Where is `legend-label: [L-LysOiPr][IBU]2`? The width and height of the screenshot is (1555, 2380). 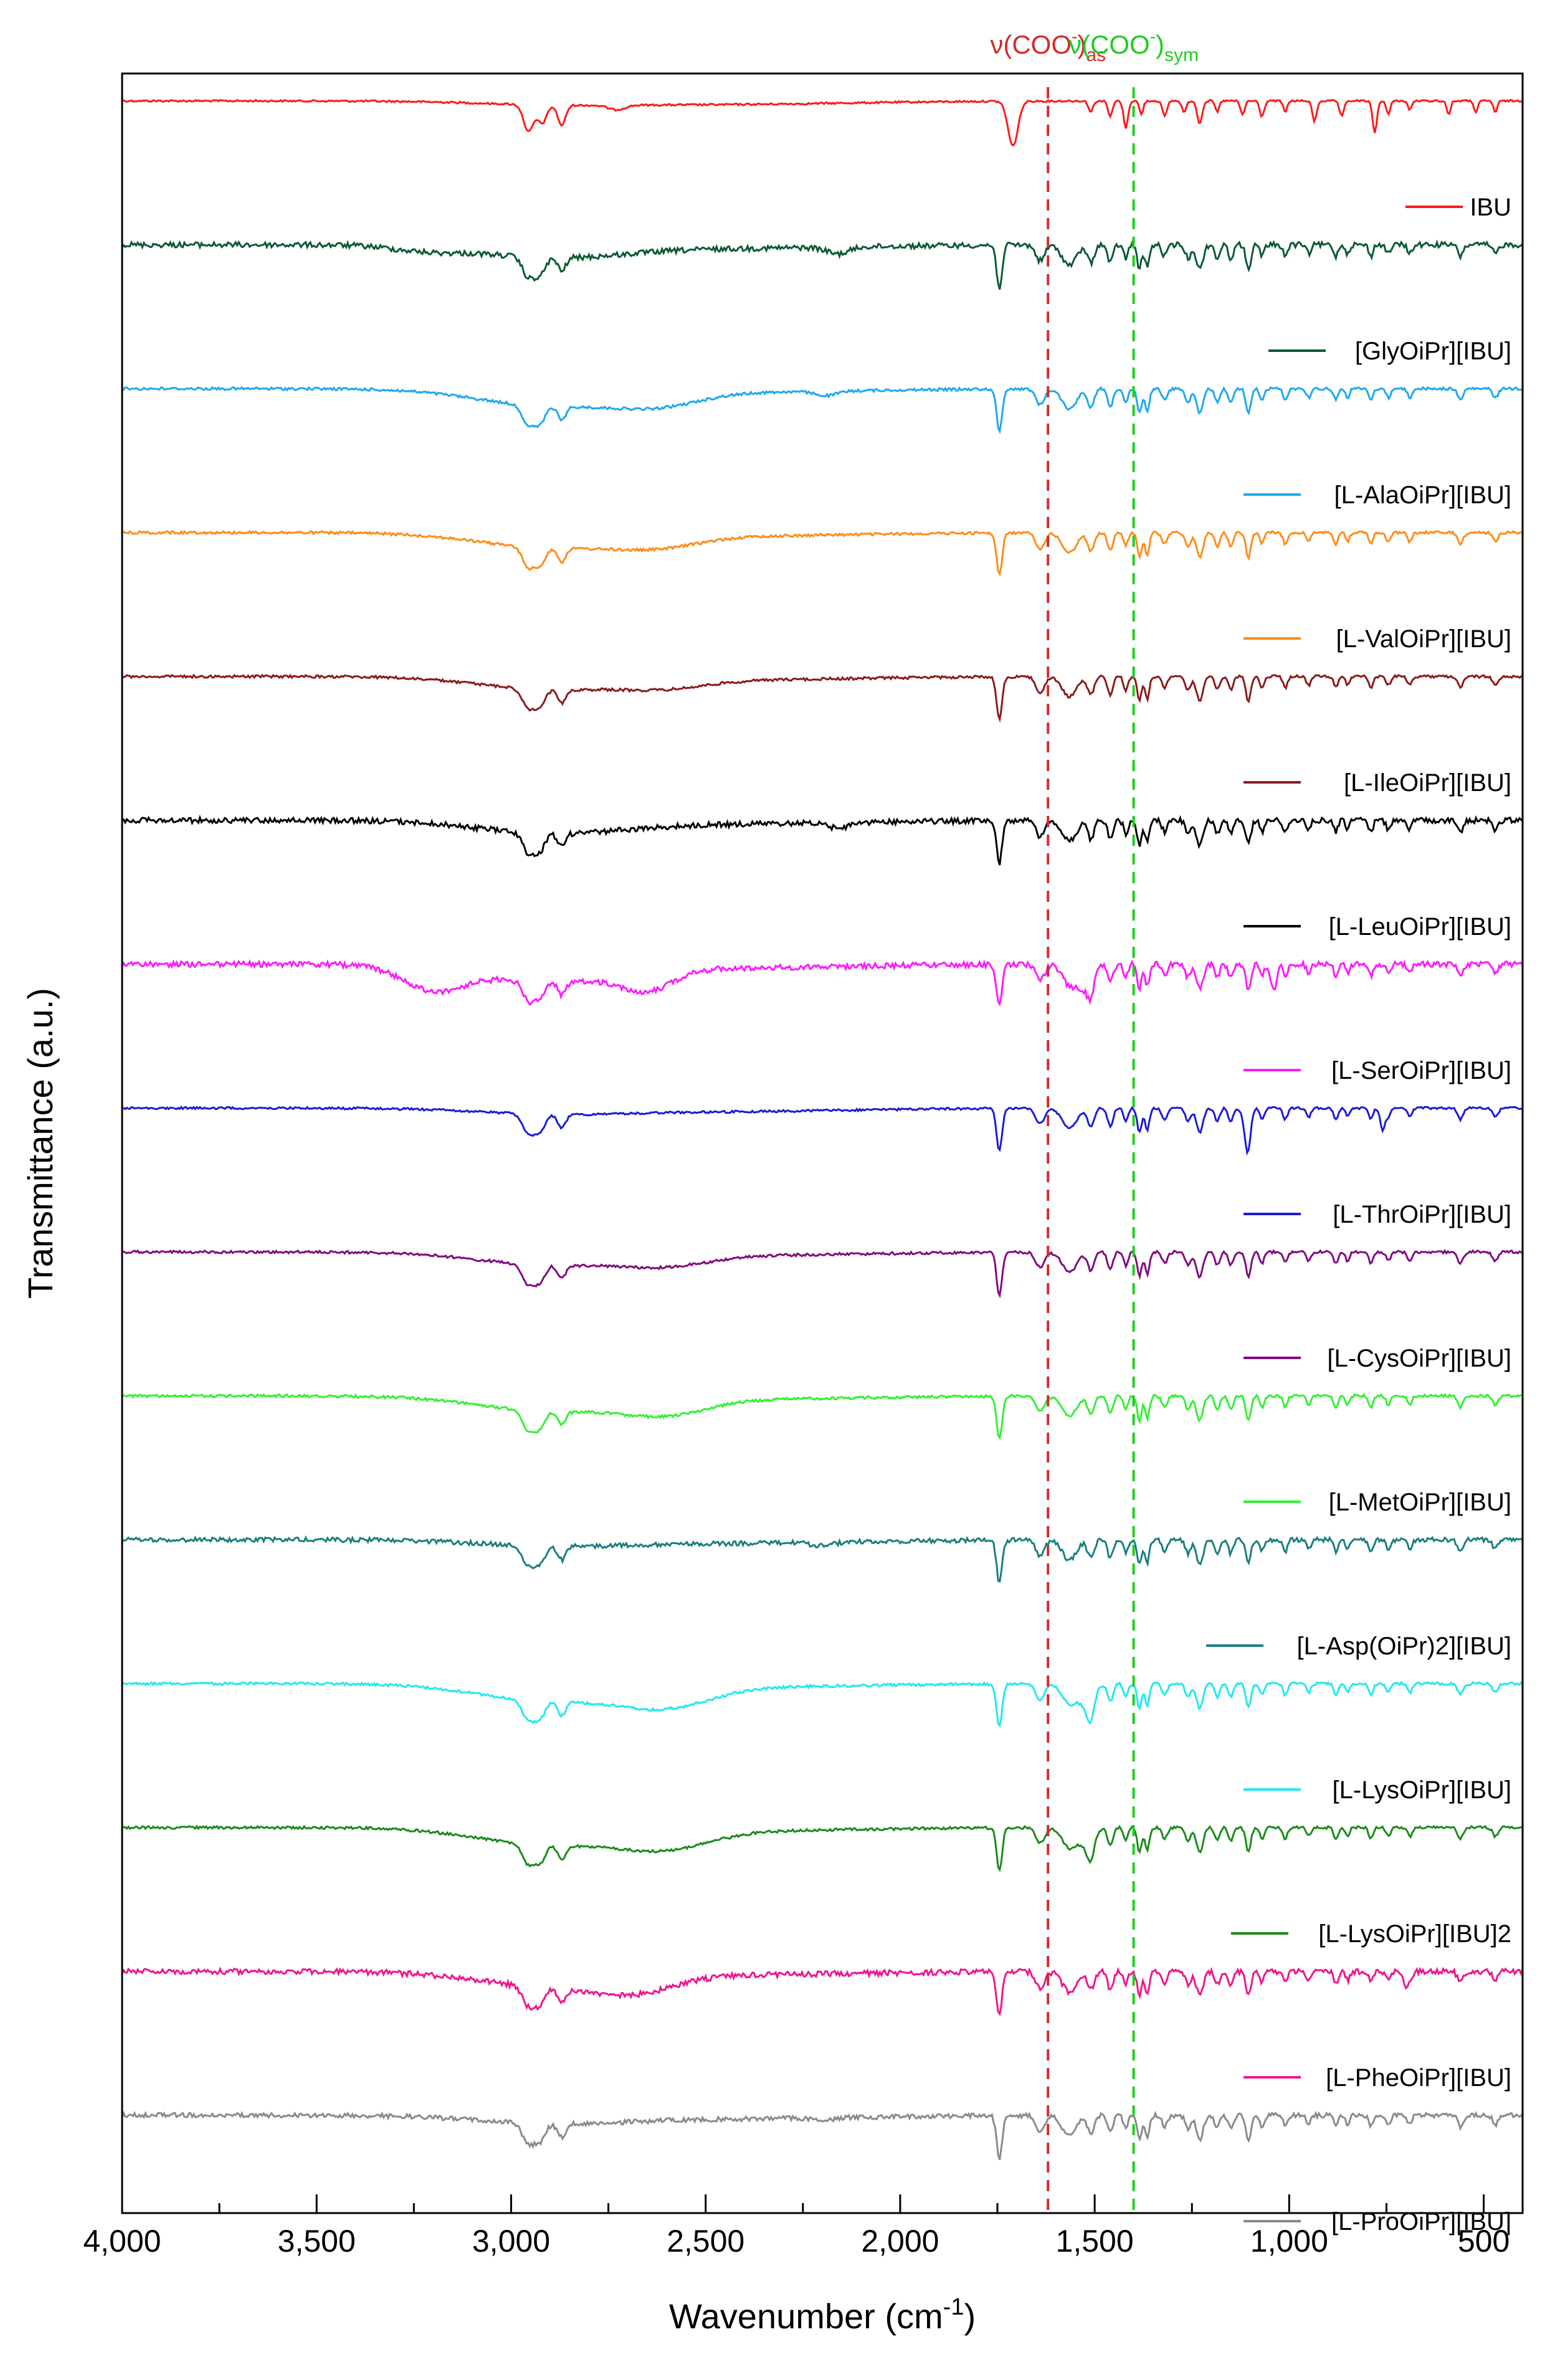
legend-label: [L-LysOiPr][IBU]2 is located at coordinates (1414, 1934).